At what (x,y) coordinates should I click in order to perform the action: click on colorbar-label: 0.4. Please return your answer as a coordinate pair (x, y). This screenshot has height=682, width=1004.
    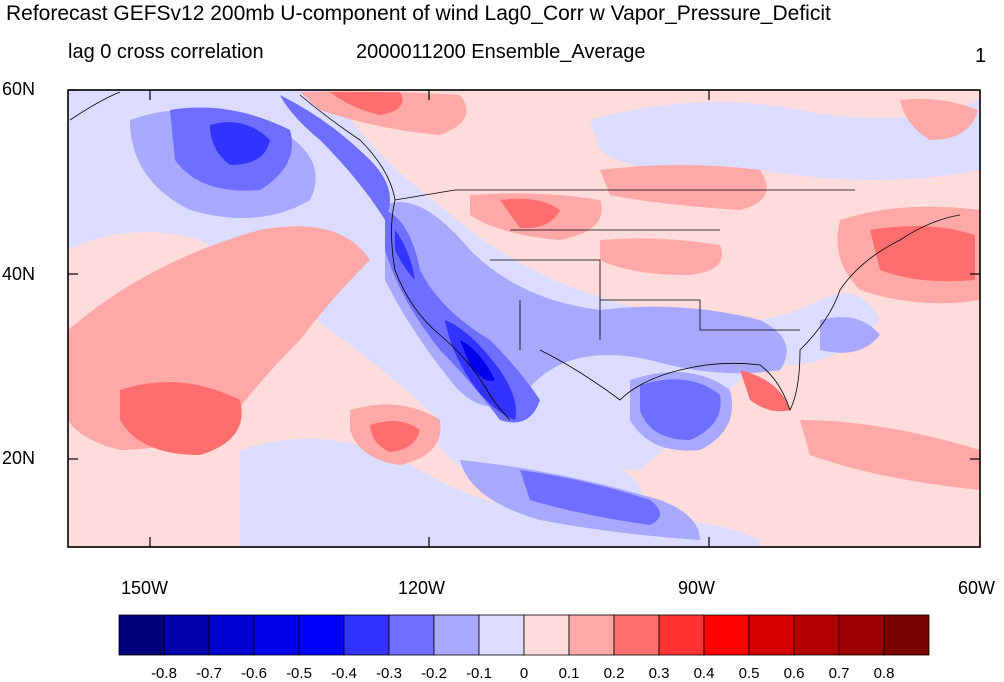
    Looking at the image, I should click on (704, 673).